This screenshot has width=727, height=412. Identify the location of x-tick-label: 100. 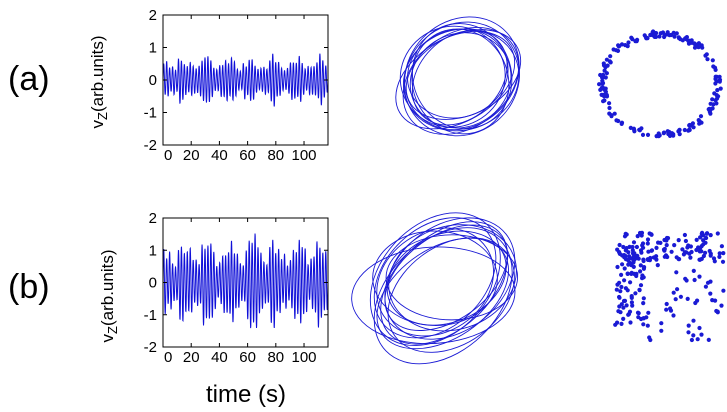
(304, 357).